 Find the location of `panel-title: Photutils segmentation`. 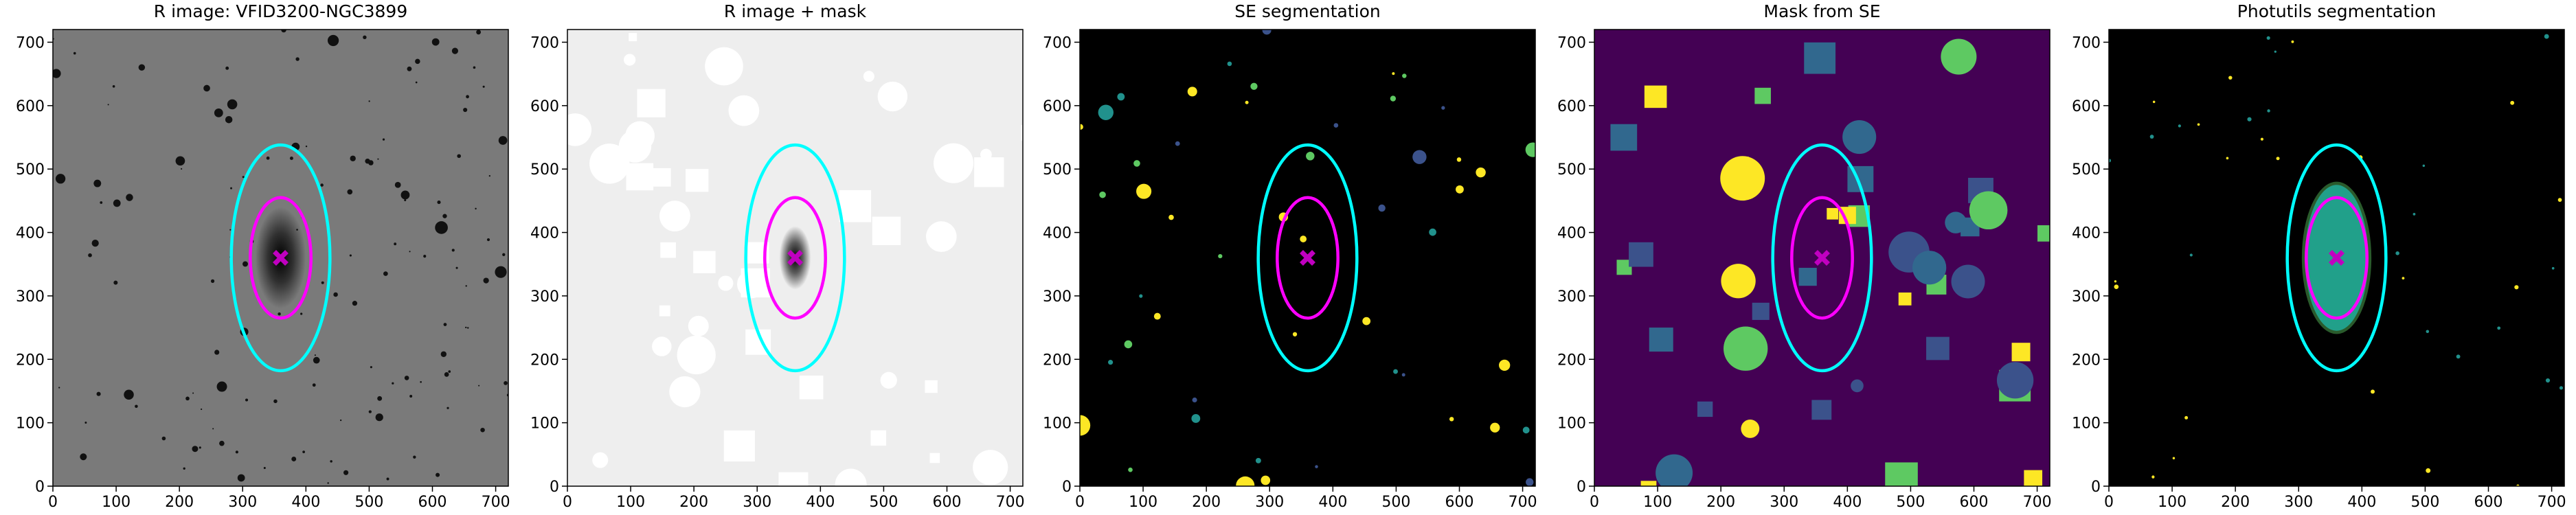

panel-title: Photutils segmentation is located at coordinates (2336, 11).